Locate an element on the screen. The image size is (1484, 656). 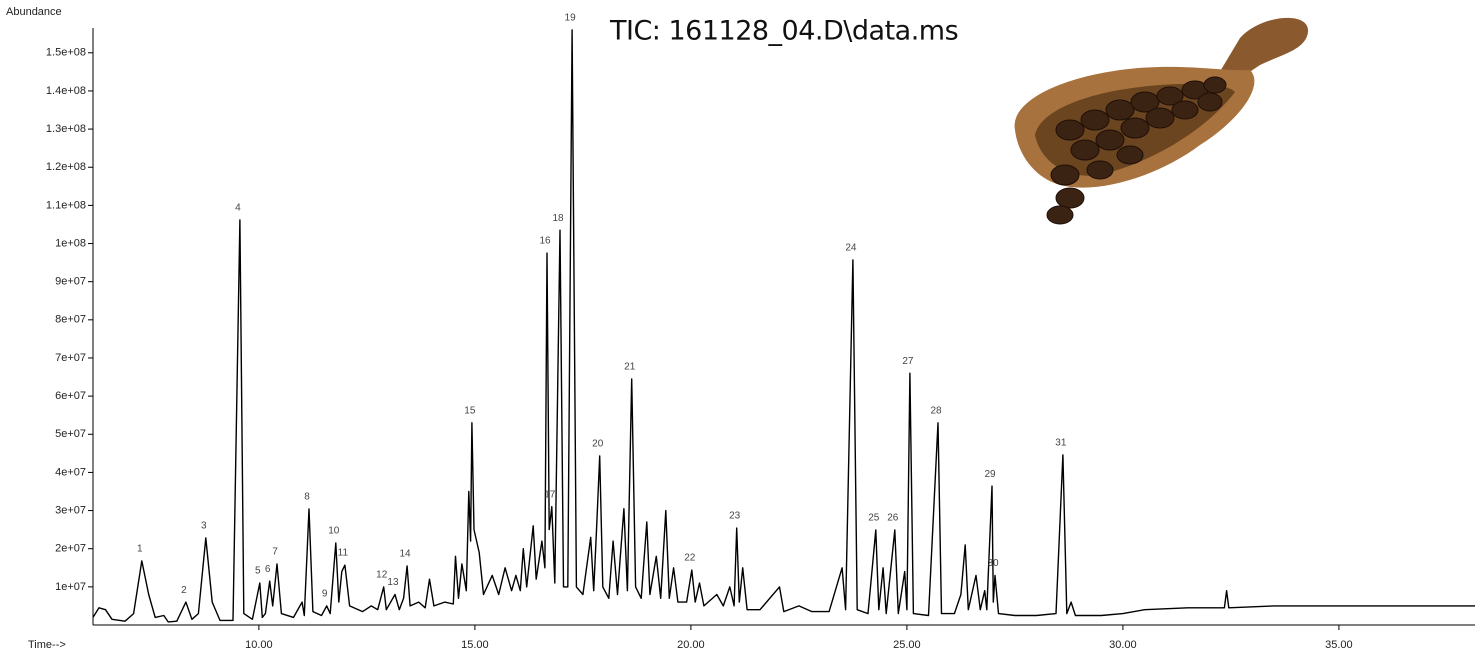
y-tick-label: 1.5e+08 is located at coordinates (66, 53).